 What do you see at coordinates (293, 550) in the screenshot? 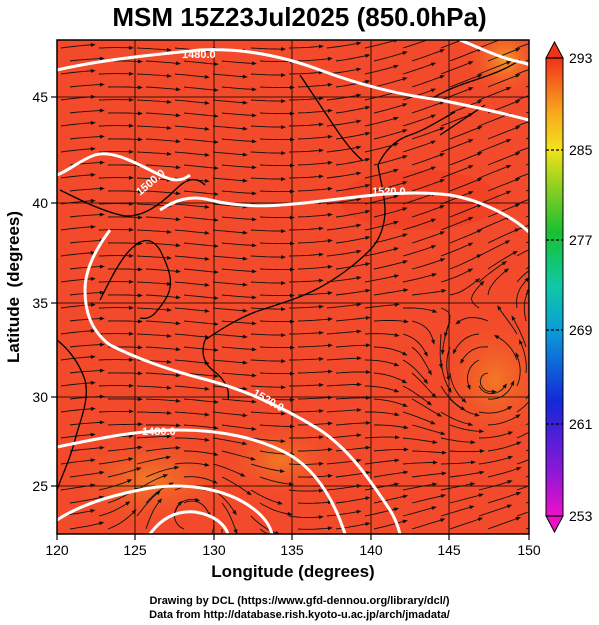
I see `x-axis-tick-labels: 120 125 130 135 140 145 150` at bounding box center [293, 550].